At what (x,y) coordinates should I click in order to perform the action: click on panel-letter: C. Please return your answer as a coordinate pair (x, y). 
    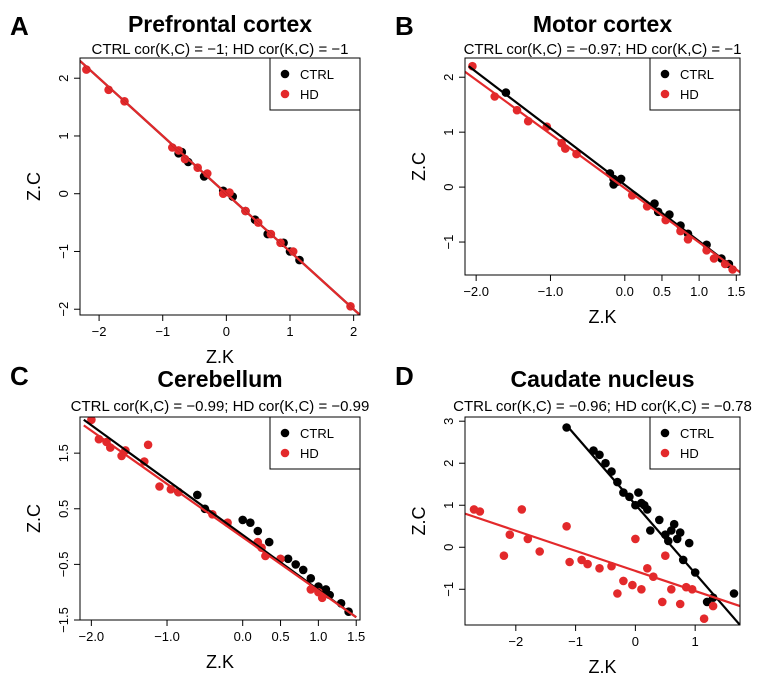
    Looking at the image, I should click on (19, 376).